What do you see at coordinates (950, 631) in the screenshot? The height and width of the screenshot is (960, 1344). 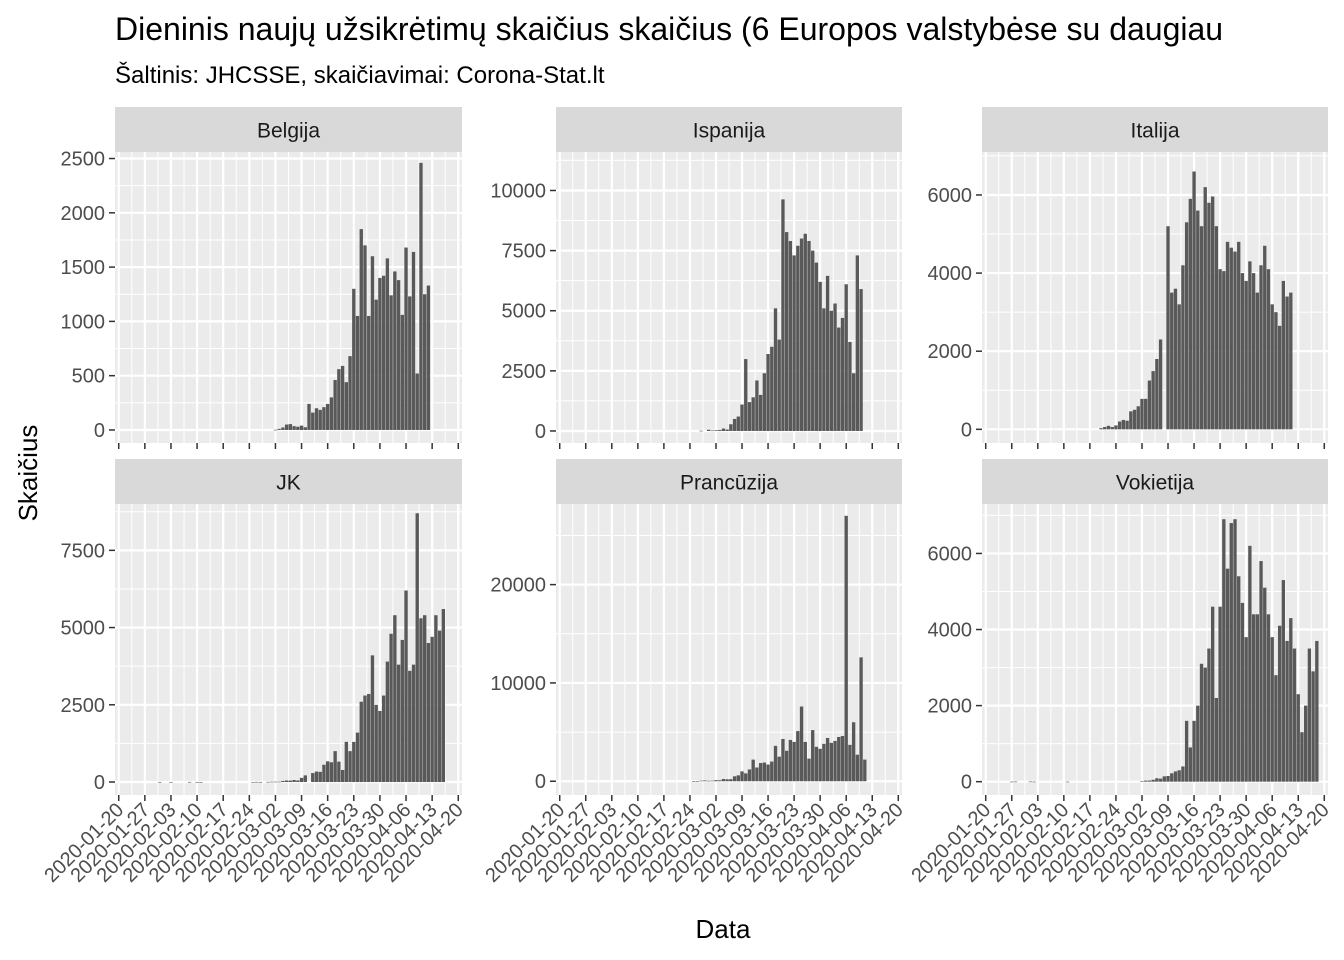 I see `y-tick-label: 4000` at bounding box center [950, 631].